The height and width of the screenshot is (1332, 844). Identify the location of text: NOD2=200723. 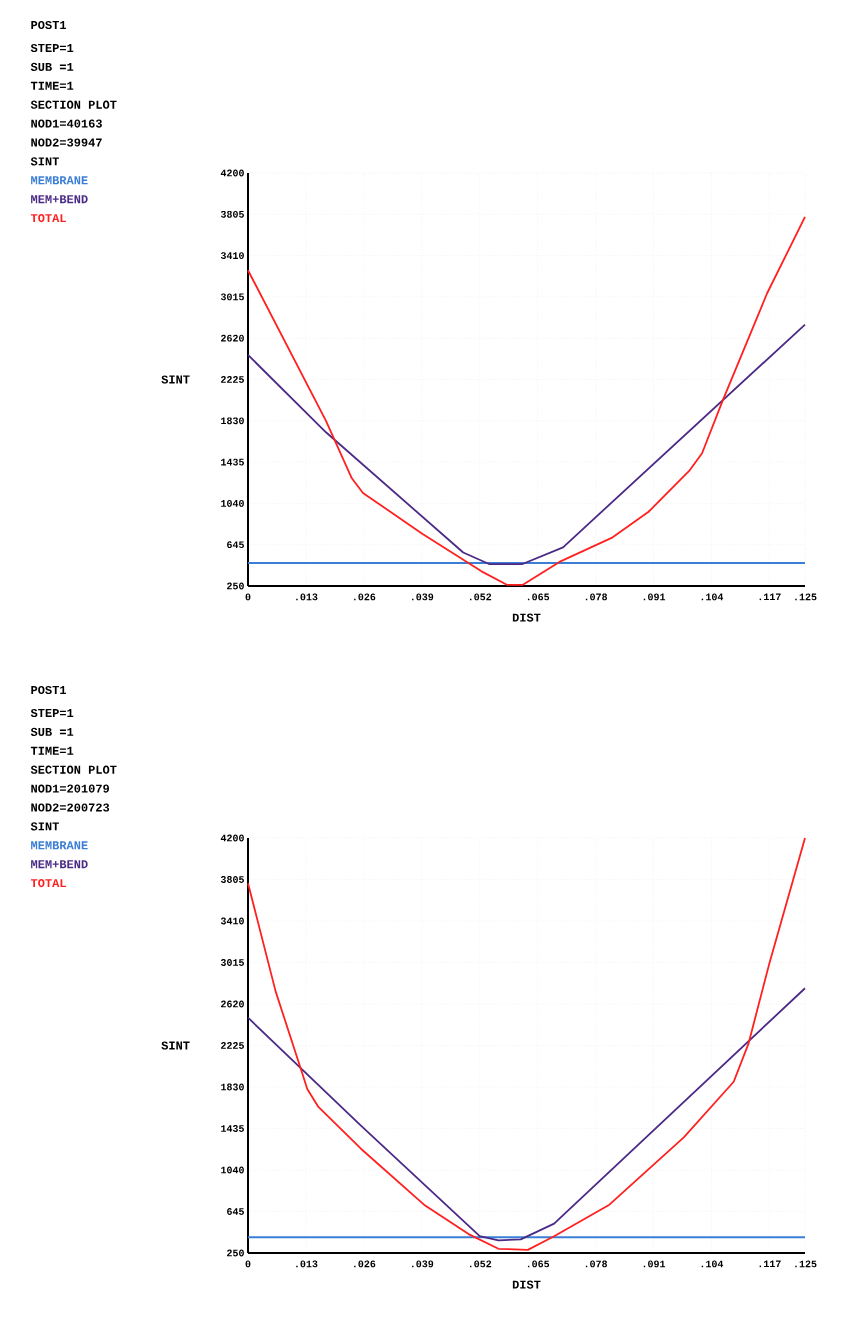
(70, 807).